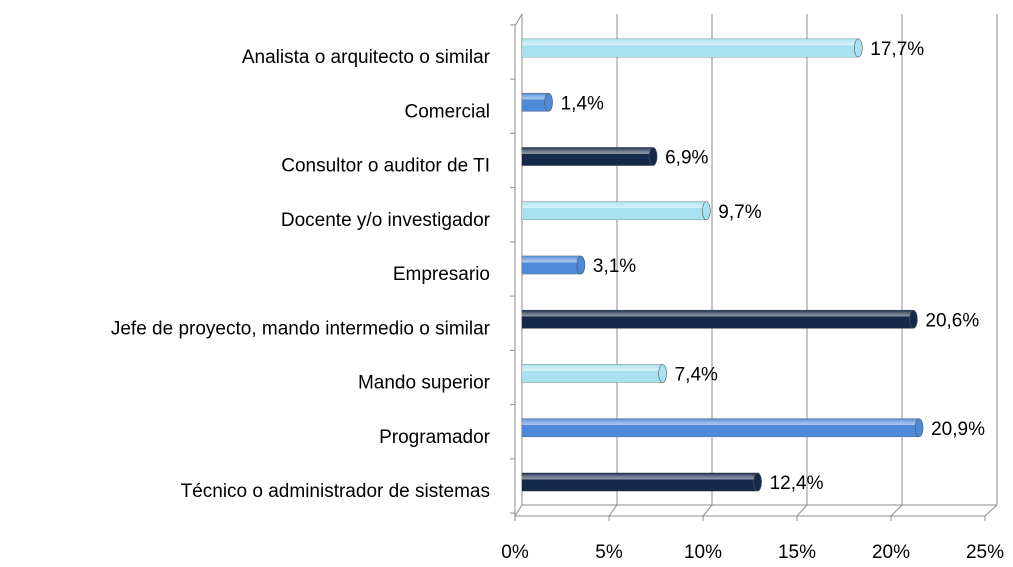 This screenshot has width=1013, height=567. I want to click on value-label: 6,9%, so click(686, 158).